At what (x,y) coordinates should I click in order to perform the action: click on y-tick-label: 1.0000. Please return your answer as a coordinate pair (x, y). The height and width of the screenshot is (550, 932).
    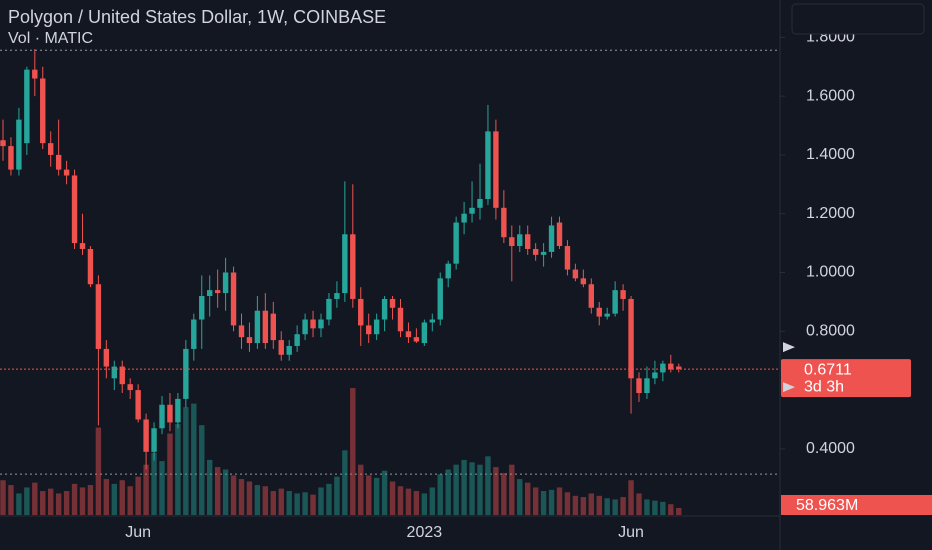
    Looking at the image, I should click on (830, 272).